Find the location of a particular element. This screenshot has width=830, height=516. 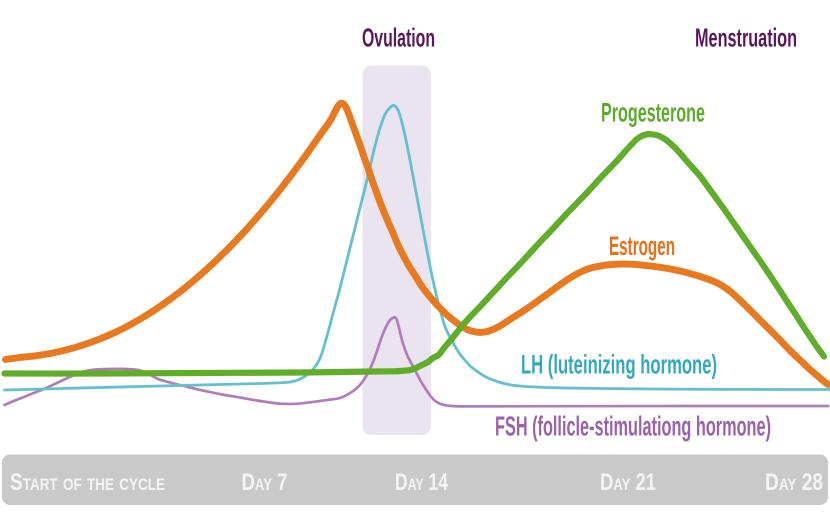

svg-text: LH (luteinizing hormone) is located at coordinates (619, 365).